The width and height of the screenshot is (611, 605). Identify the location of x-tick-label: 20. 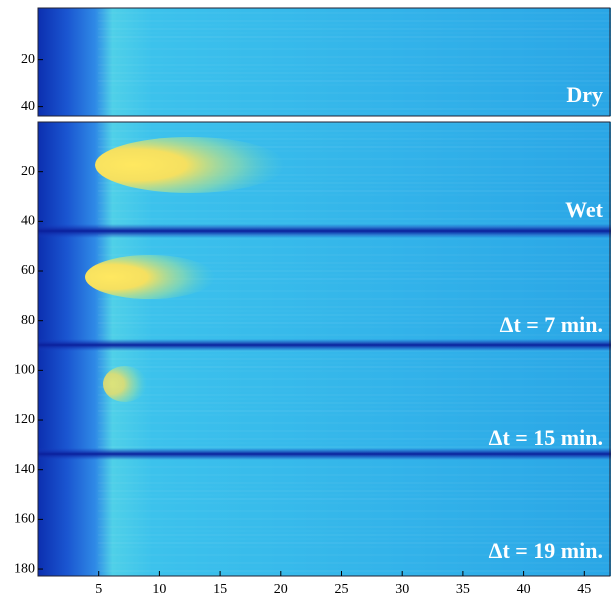
(281, 589).